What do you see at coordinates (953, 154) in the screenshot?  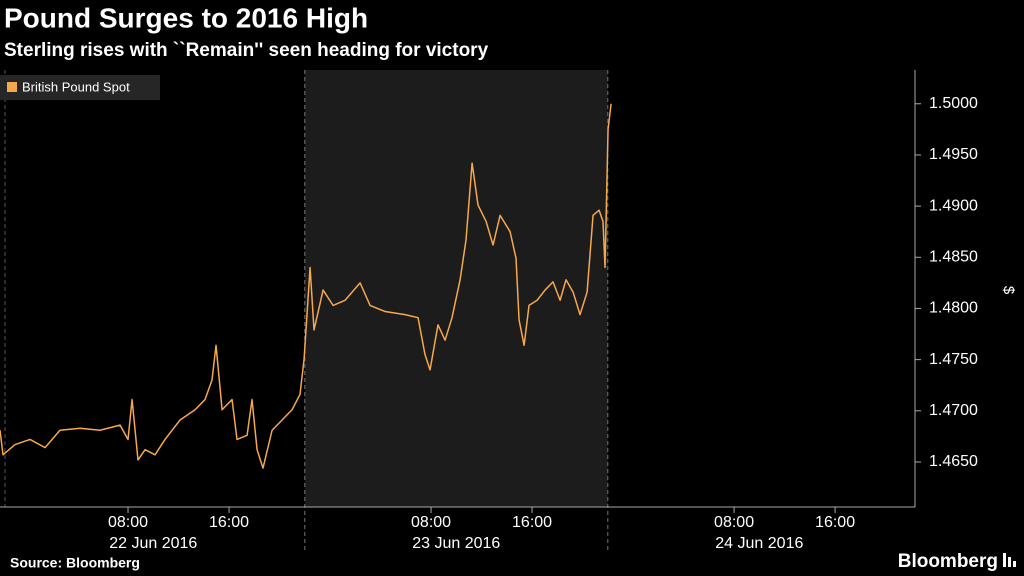 I see `y-tick-label: 1.4950` at bounding box center [953, 154].